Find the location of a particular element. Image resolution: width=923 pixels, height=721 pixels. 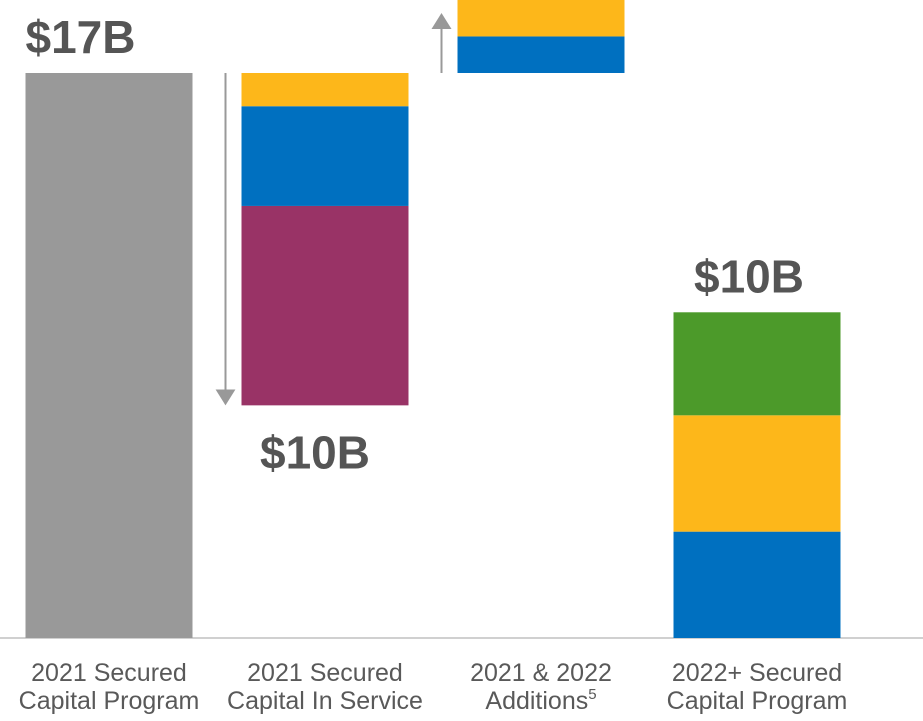

x-tick-label-line: Capital In Service is located at coordinates (325, 701).